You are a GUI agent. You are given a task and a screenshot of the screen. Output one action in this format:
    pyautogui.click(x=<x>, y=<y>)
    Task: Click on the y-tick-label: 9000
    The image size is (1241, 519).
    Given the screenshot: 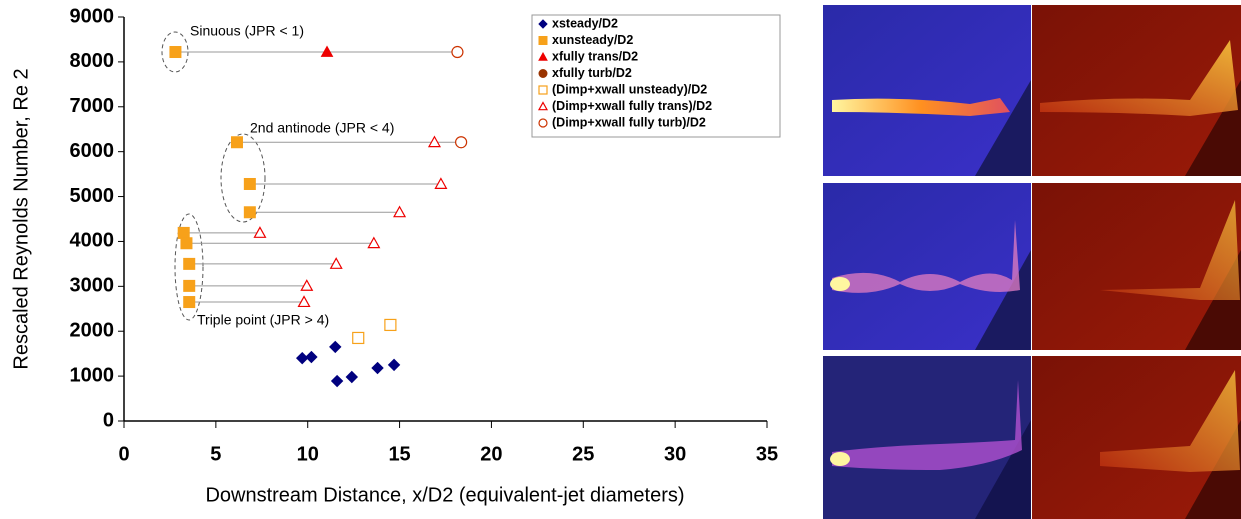 What is the action you would take?
    pyautogui.click(x=92, y=16)
    